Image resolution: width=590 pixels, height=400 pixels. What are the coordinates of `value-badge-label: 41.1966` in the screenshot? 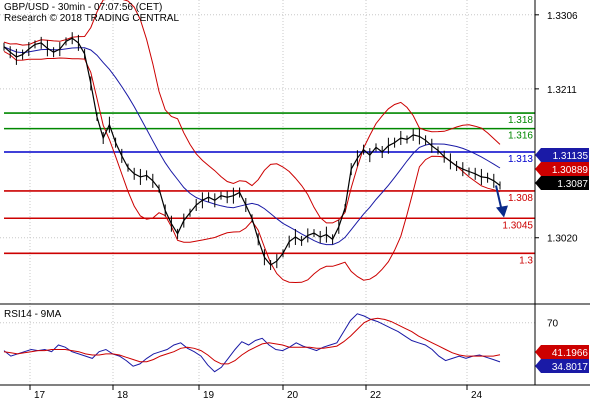 It's located at (570, 353).